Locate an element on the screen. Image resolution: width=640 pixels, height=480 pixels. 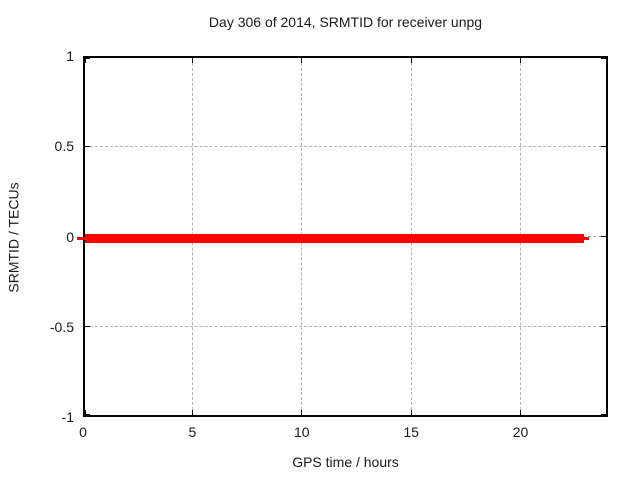
x-tick-label-5: 5 is located at coordinates (192, 432).